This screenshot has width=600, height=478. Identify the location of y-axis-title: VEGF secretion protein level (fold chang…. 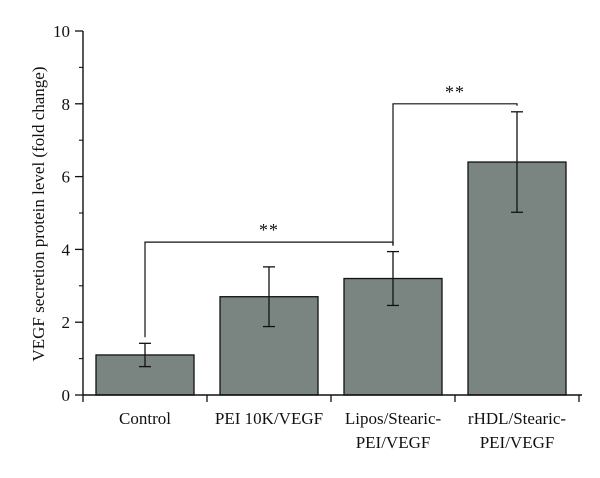
(38, 213).